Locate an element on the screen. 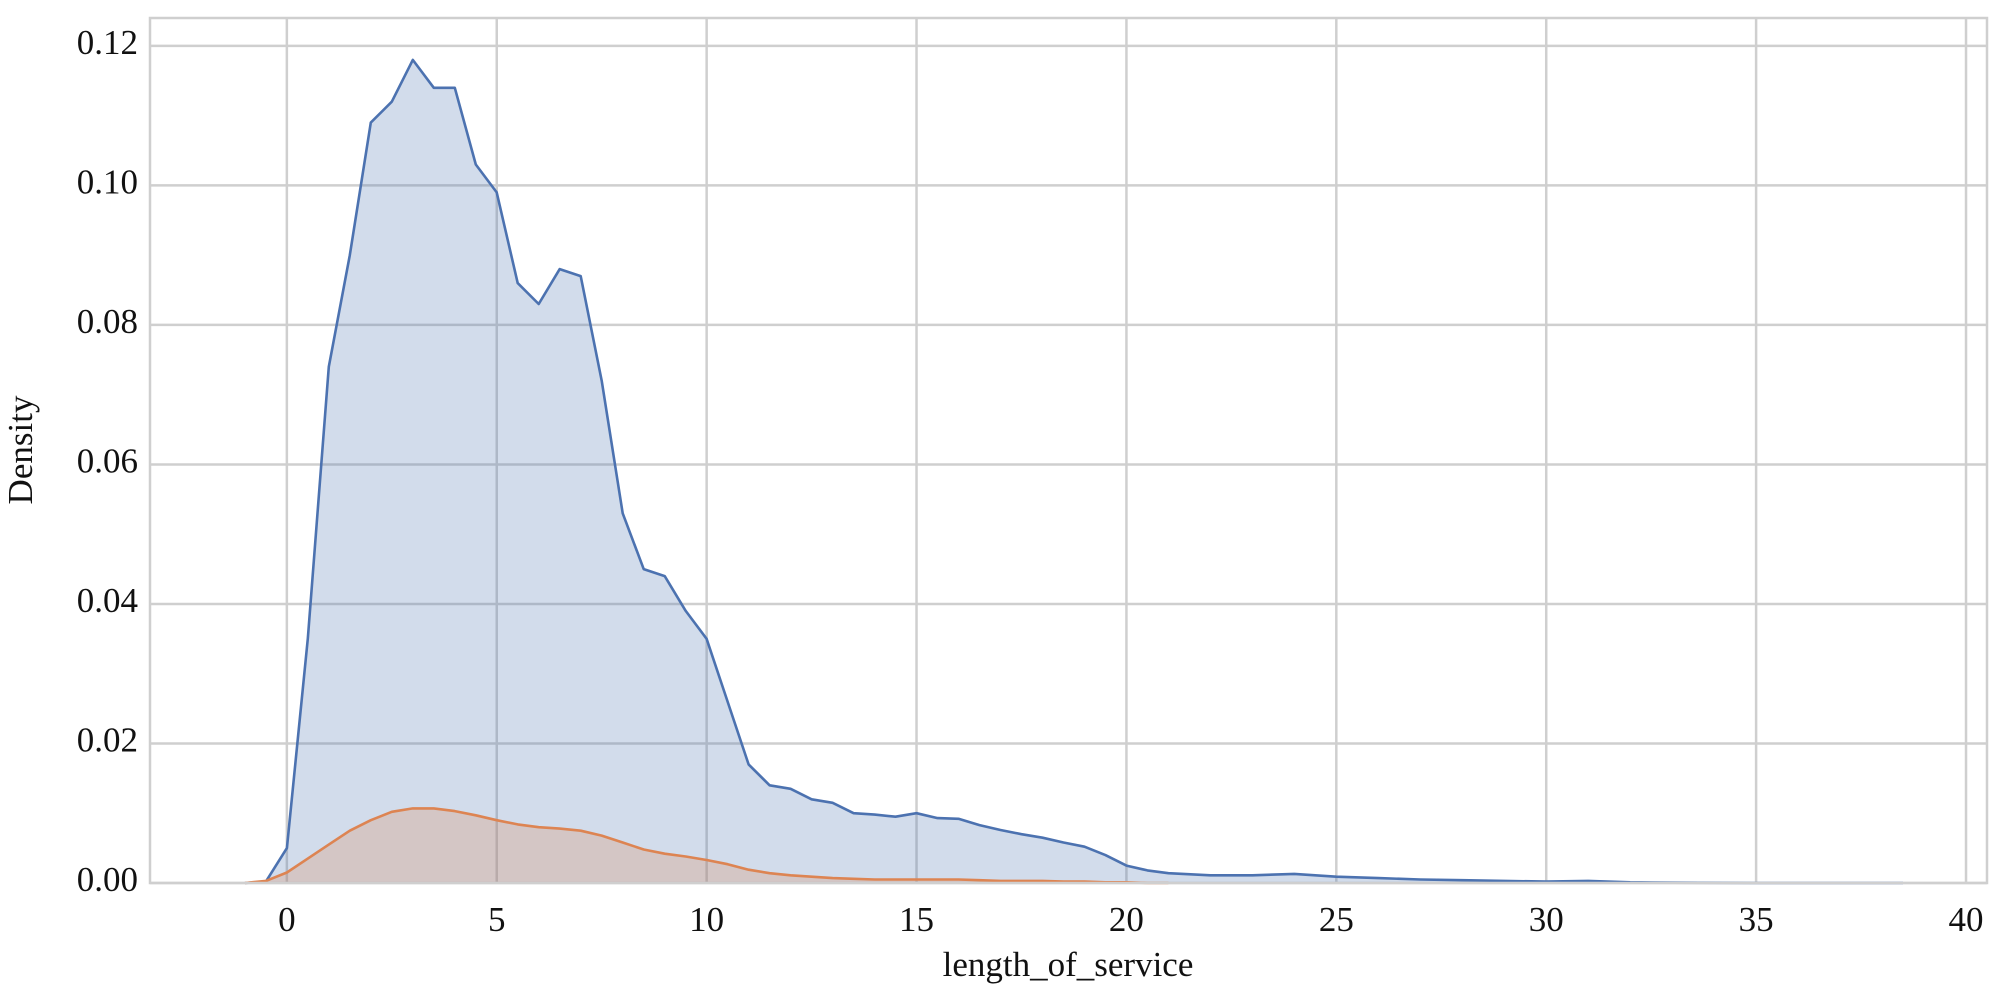 The width and height of the screenshot is (2000, 1002). y-tick-label: 0.10 is located at coordinates (107, 181).